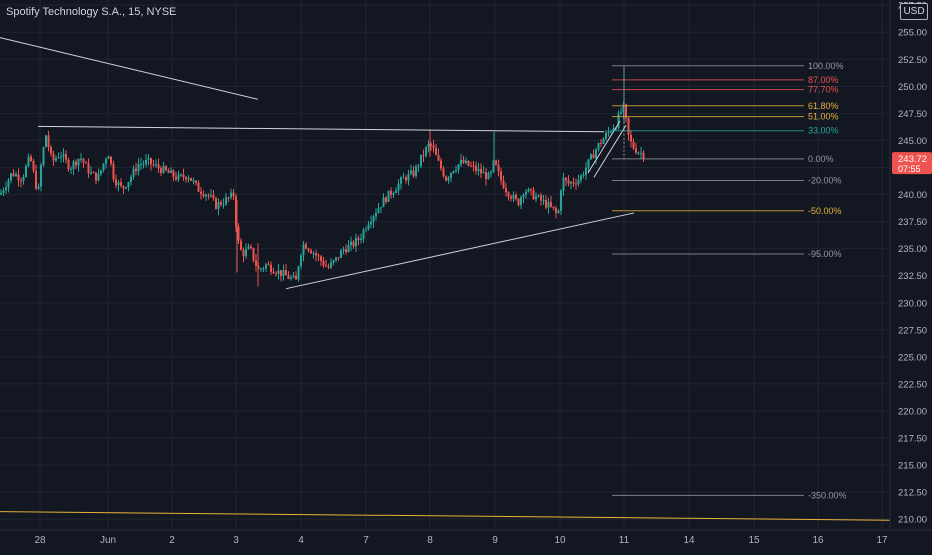 The image size is (932, 555). I want to click on price-tick-label: 212.50, so click(912, 493).